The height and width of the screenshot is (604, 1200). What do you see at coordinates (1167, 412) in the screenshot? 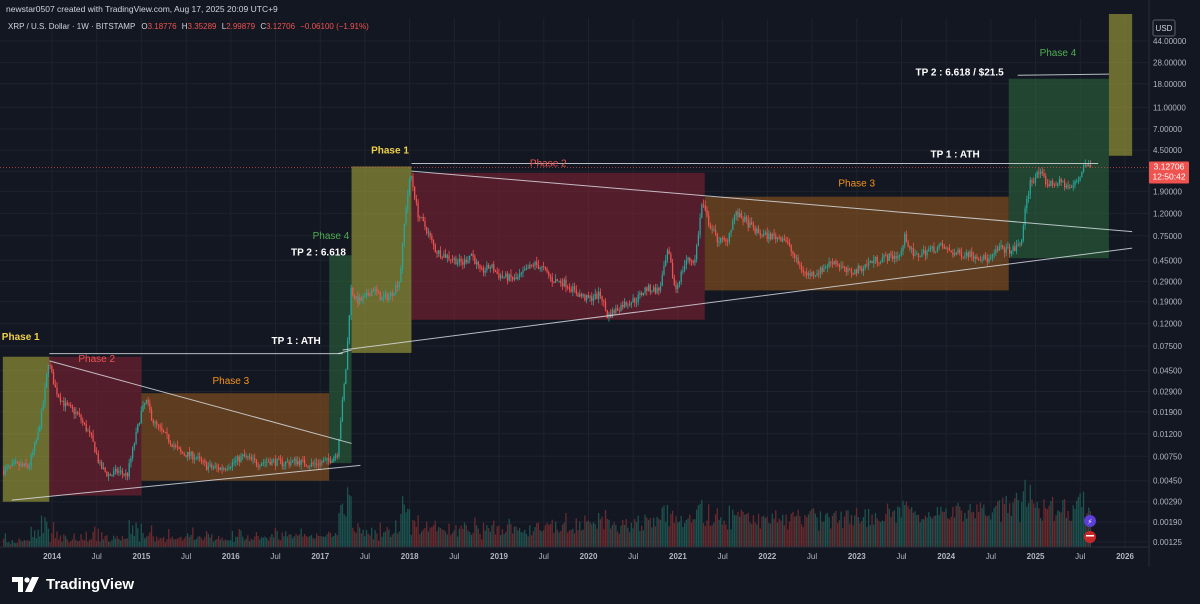
I see `y-tick-label: 0.01900` at bounding box center [1167, 412].